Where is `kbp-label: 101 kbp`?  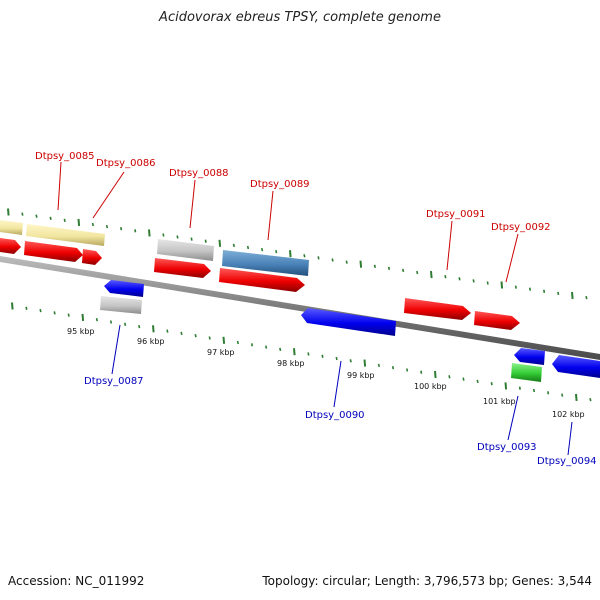 kbp-label: 101 kbp is located at coordinates (499, 401).